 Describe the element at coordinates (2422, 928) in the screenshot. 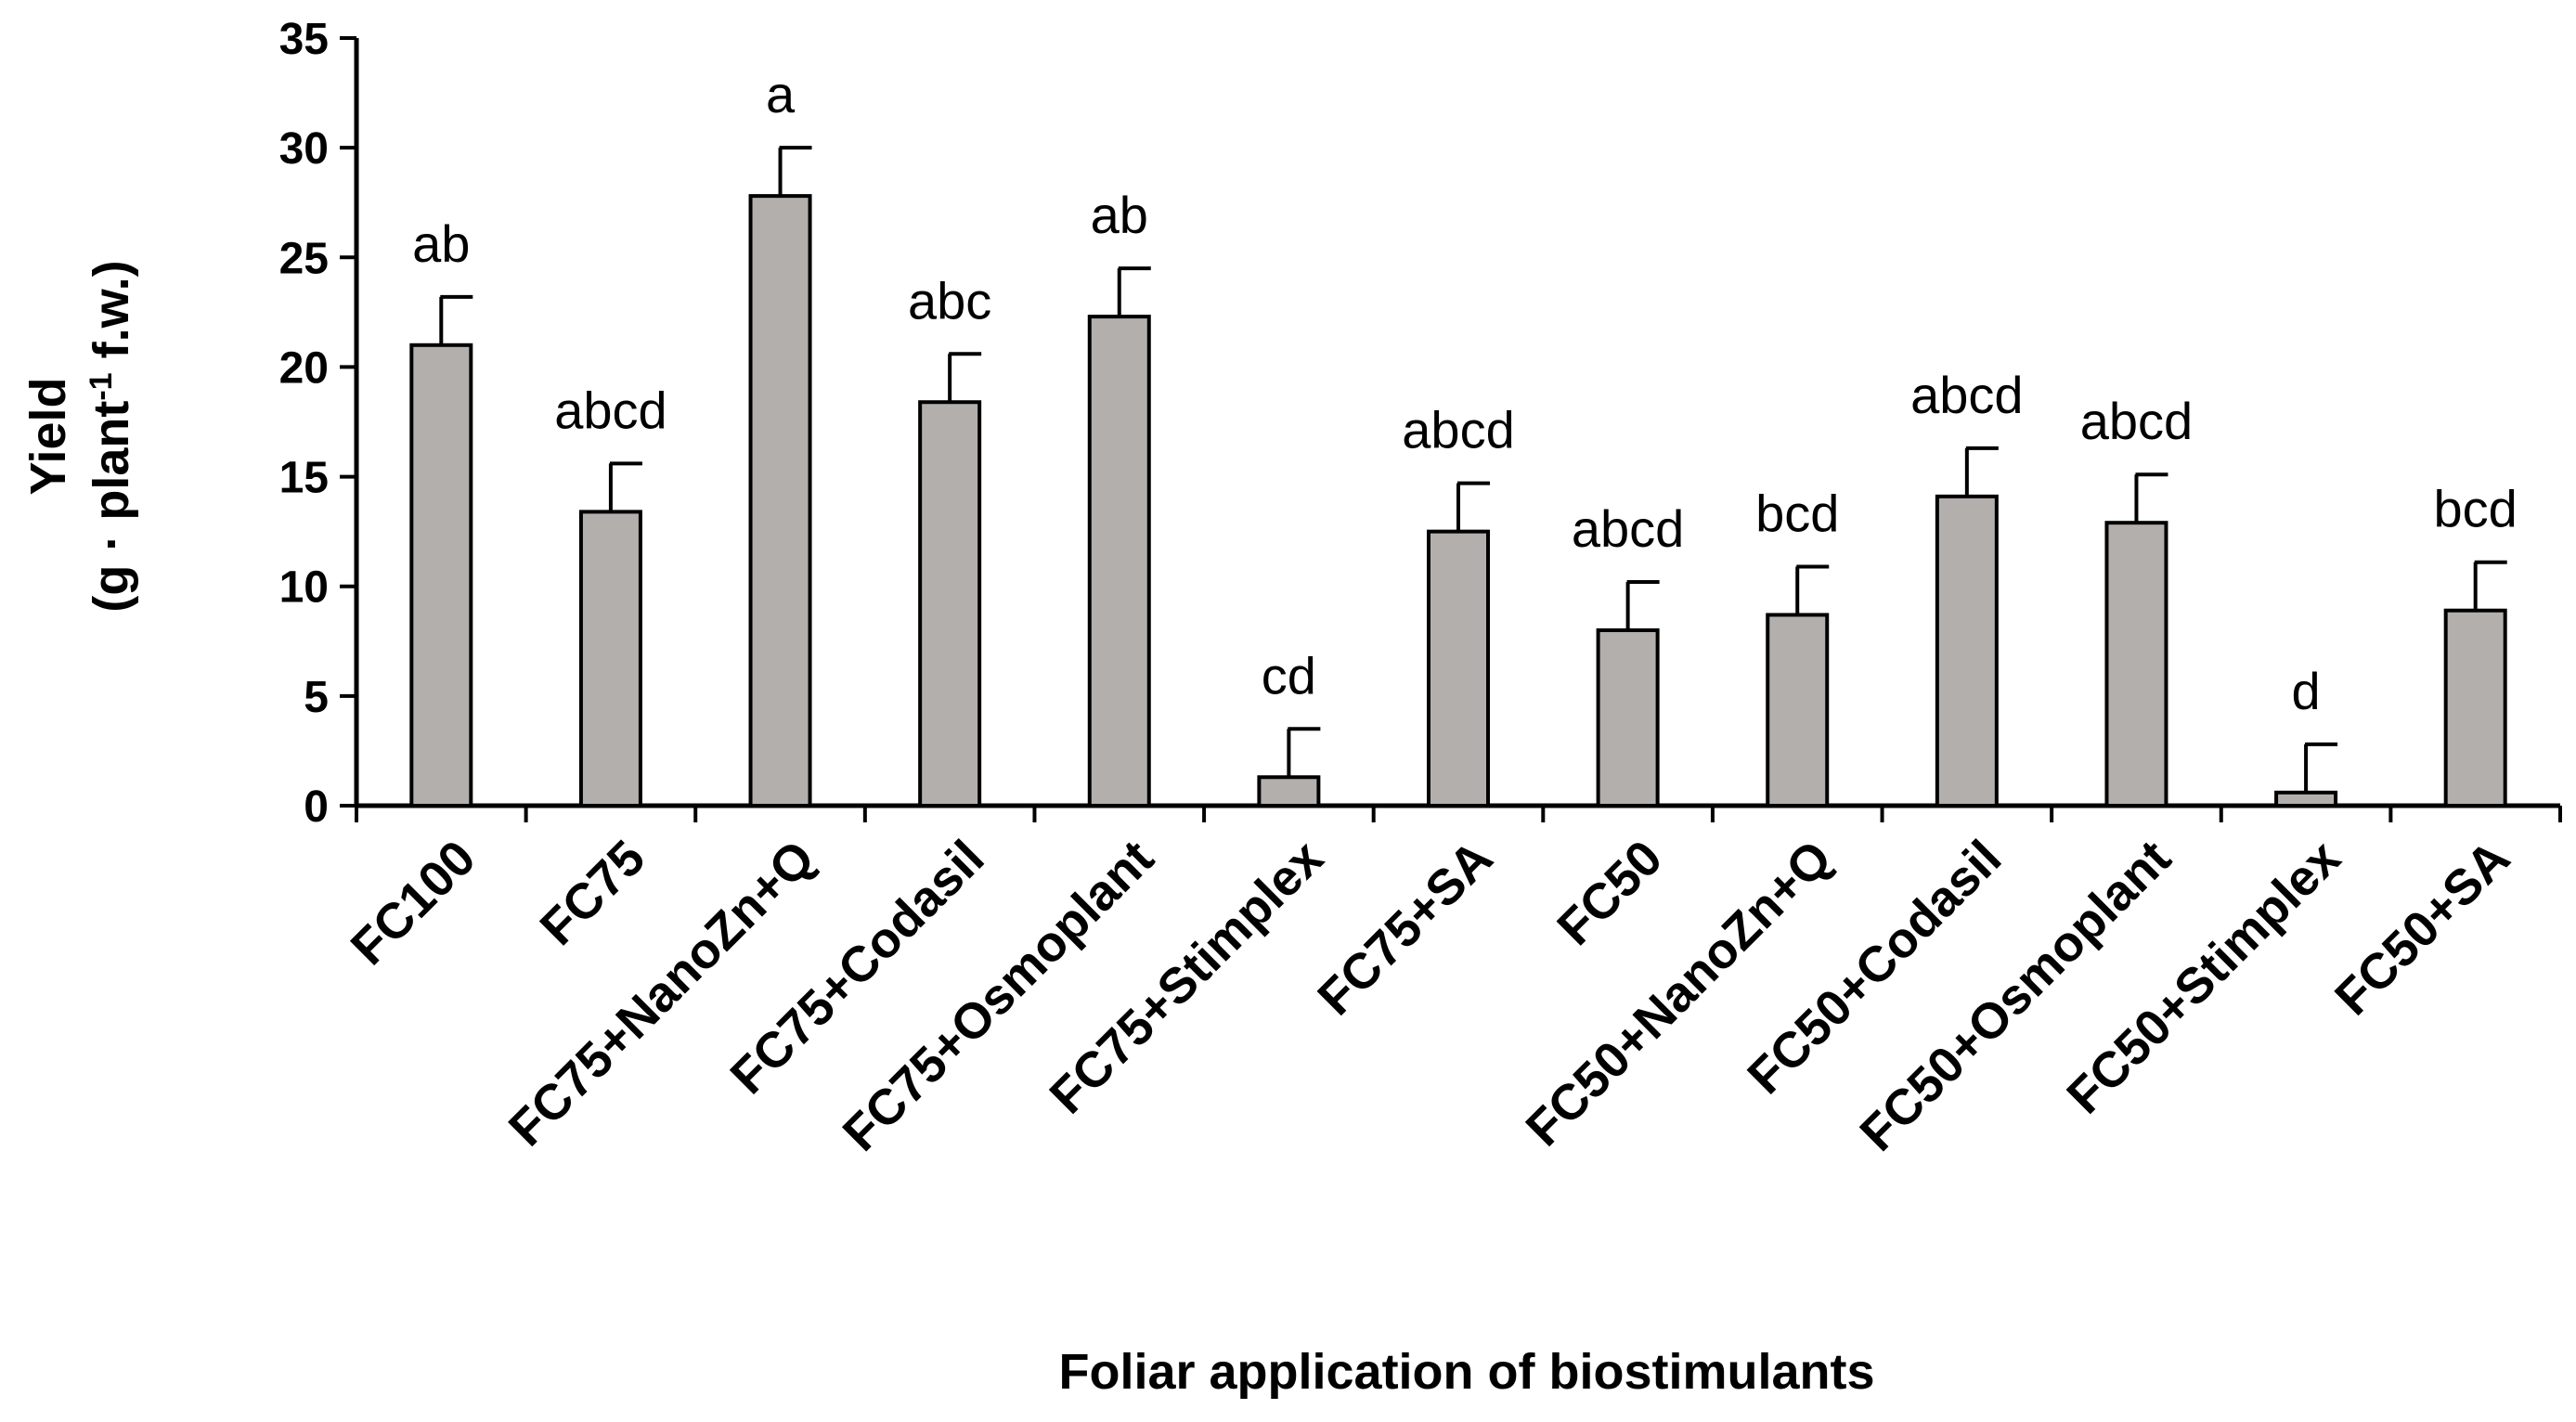

I see `x-tick-label: FC50+SA` at that location.